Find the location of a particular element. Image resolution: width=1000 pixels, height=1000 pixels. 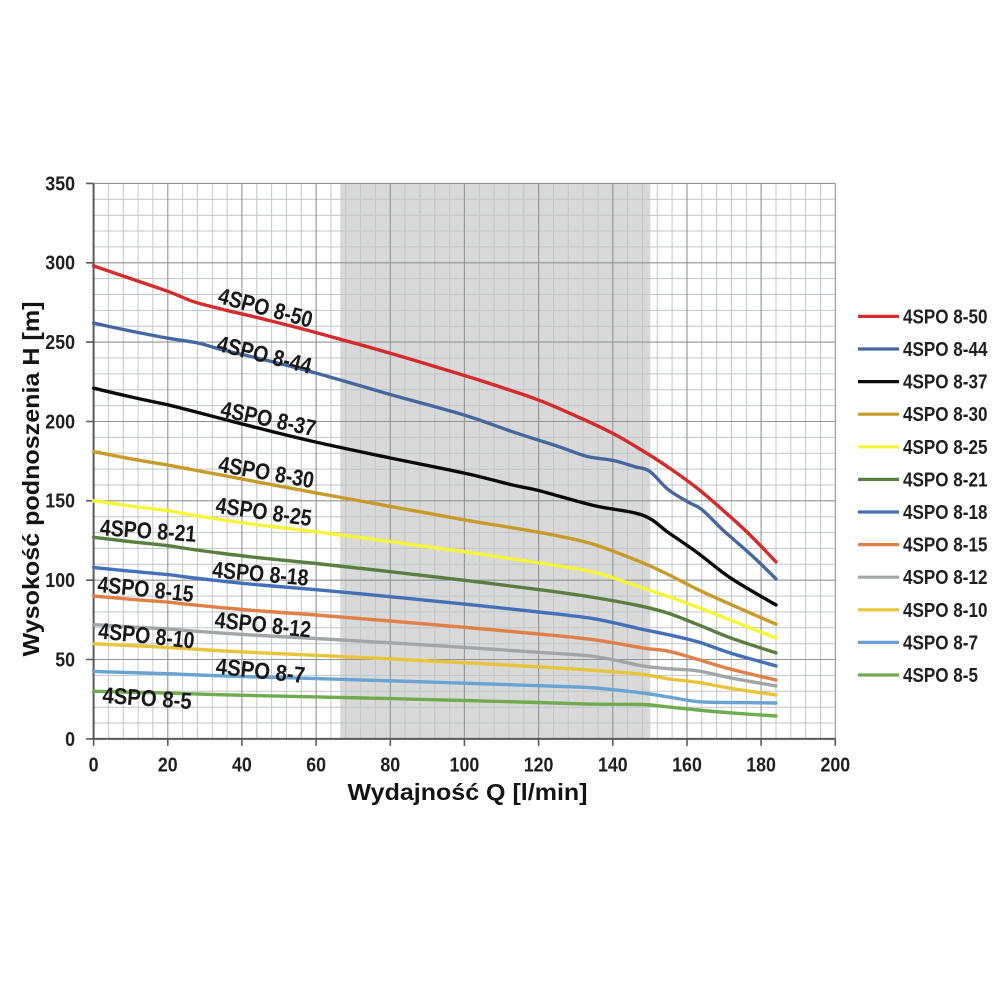

svg-text: 300 is located at coordinates (60, 264).